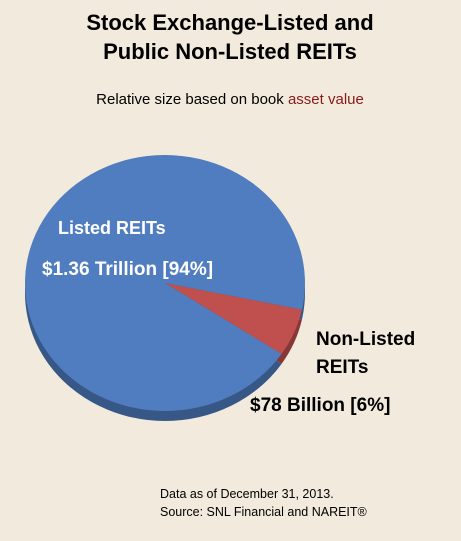  I want to click on note: Data as of December 31, 2013., so click(247, 494).